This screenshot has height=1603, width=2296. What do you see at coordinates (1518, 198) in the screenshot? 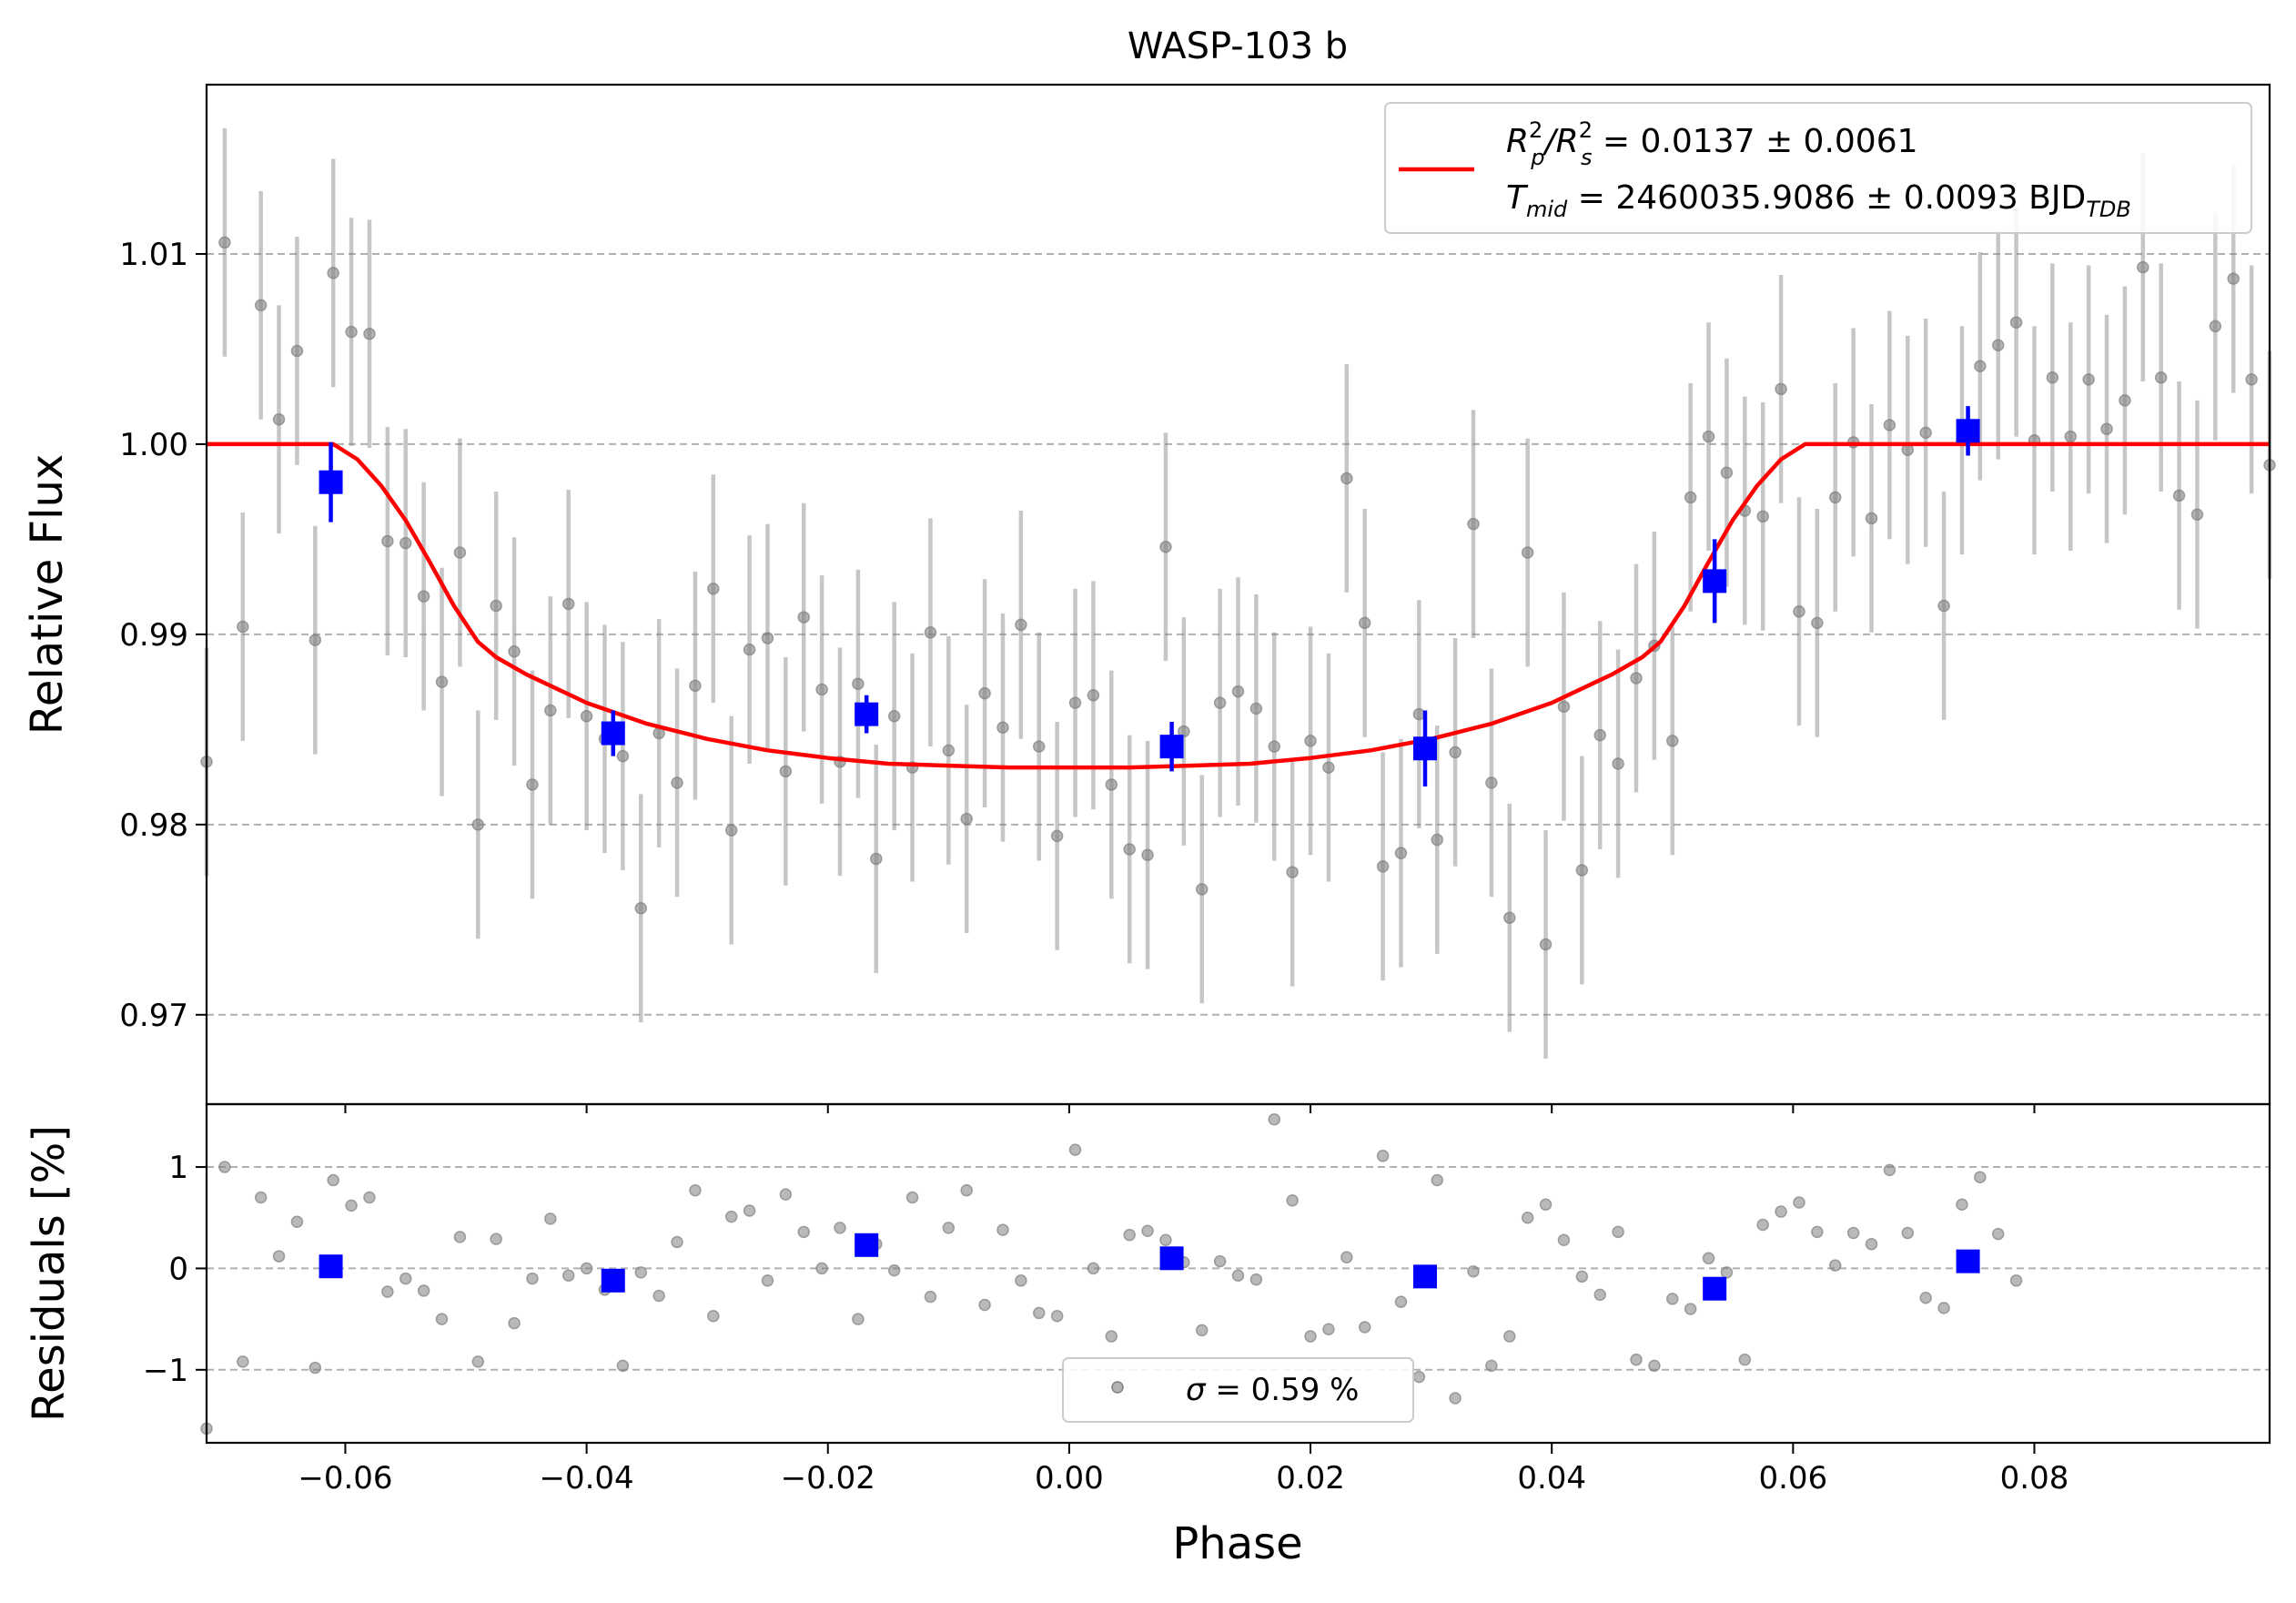
I see `legend-t: T` at bounding box center [1518, 198].